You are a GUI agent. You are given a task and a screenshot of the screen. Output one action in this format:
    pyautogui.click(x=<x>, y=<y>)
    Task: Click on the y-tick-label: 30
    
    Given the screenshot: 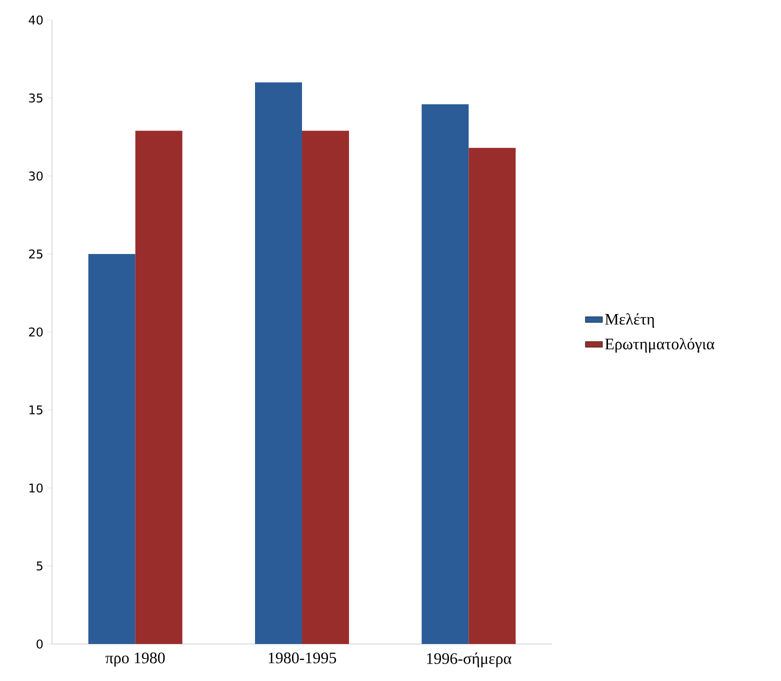 What is the action you would take?
    pyautogui.click(x=36, y=176)
    